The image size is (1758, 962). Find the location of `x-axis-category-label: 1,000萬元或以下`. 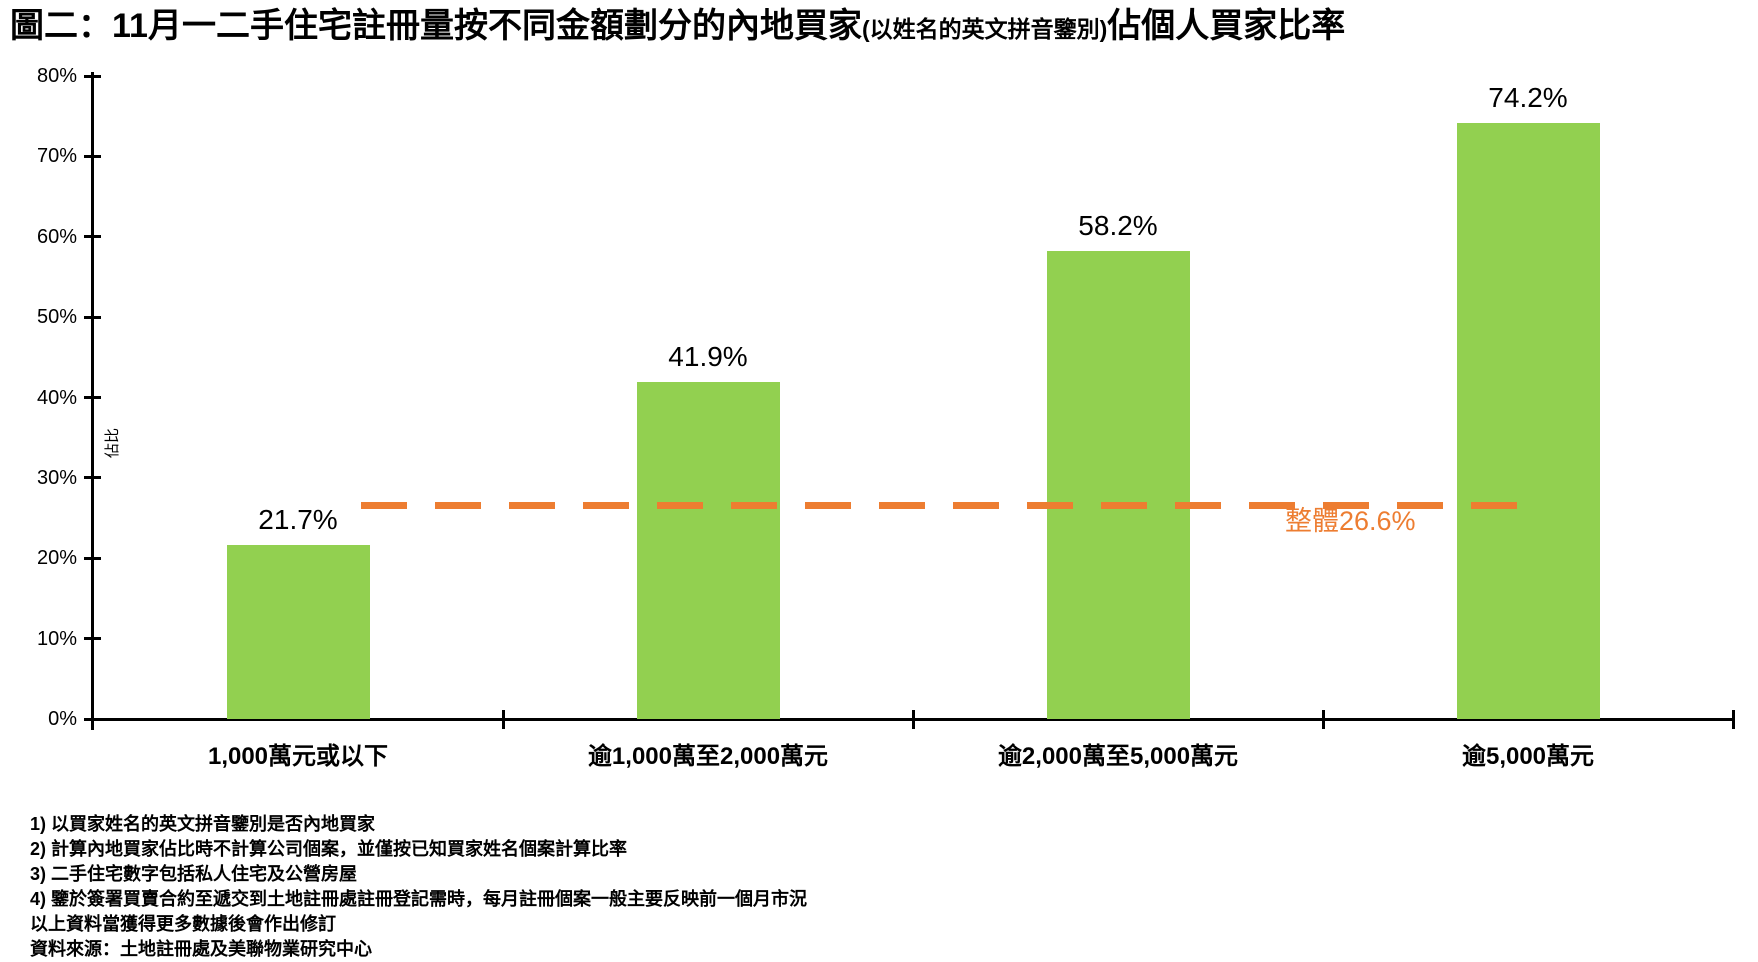

x-axis-category-label: 1,000萬元或以下 is located at coordinates (298, 756).